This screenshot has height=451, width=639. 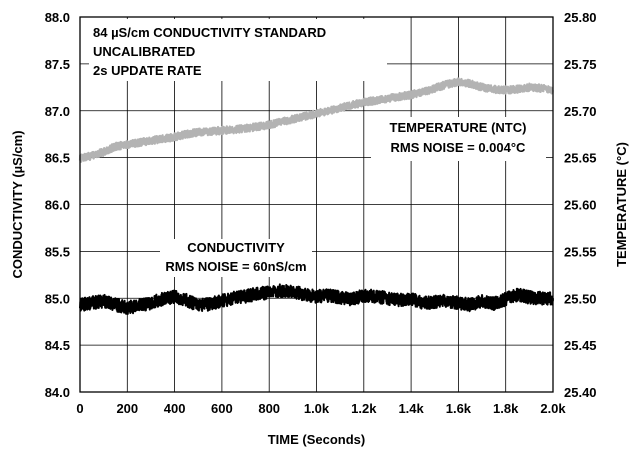 I want to click on x-tick-label: 400, so click(x=175, y=408).